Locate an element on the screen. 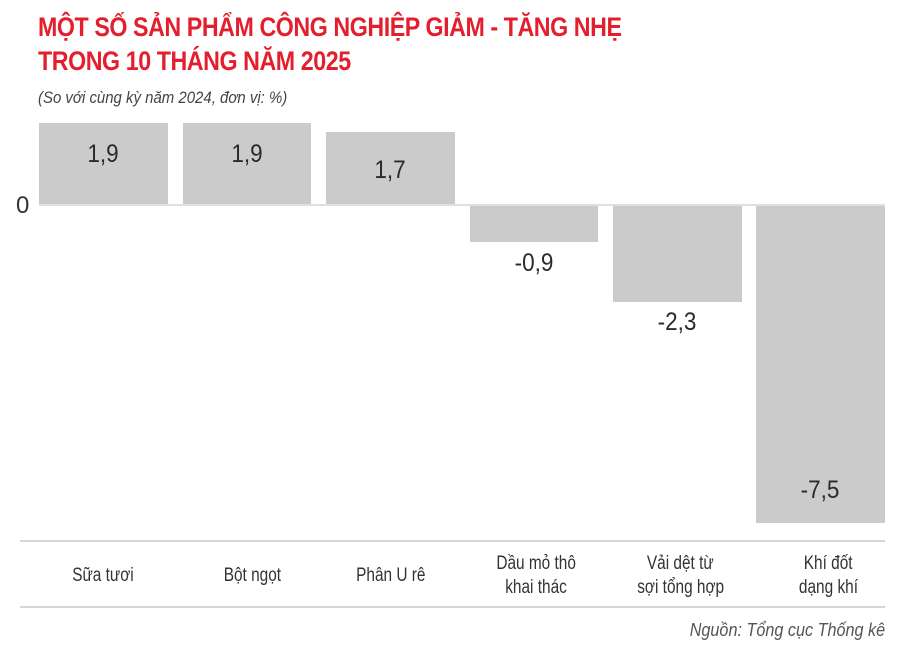 This screenshot has height=649, width=900. bar-value-label: -2,3 is located at coordinates (677, 322).